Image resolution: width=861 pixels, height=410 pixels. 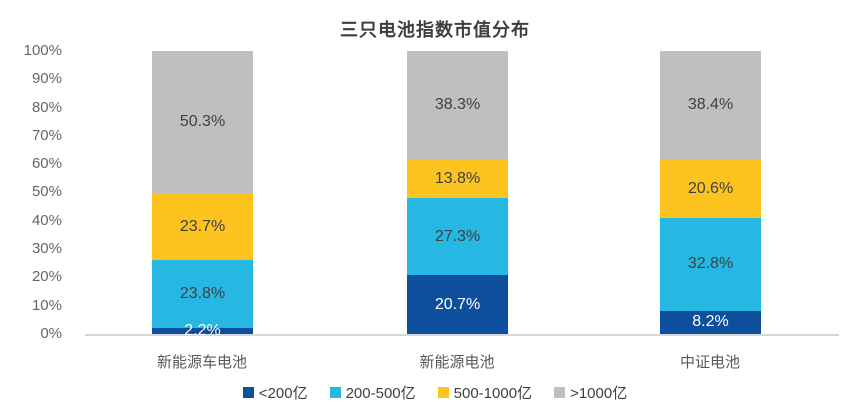 I want to click on segment-label: 32.8%, so click(x=710, y=264).